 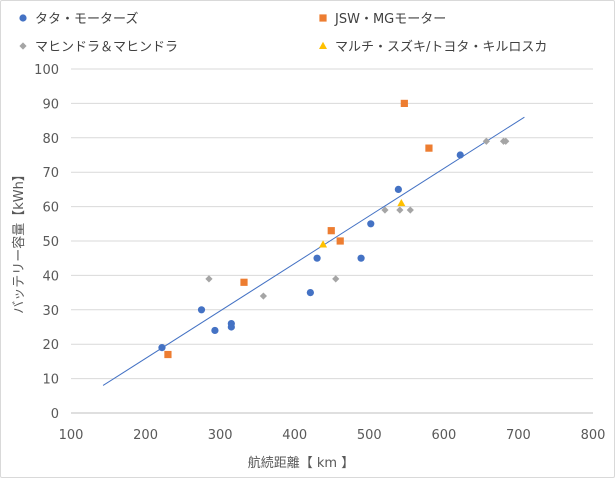 I want to click on y-tick-label: 40, so click(x=50, y=276).